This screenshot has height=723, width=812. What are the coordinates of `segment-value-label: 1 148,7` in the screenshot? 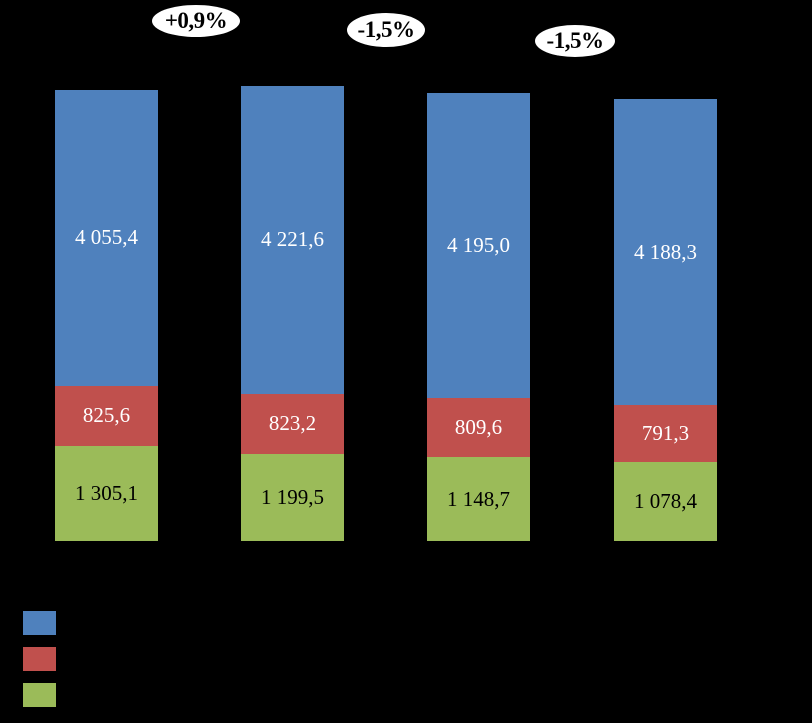 It's located at (478, 498).